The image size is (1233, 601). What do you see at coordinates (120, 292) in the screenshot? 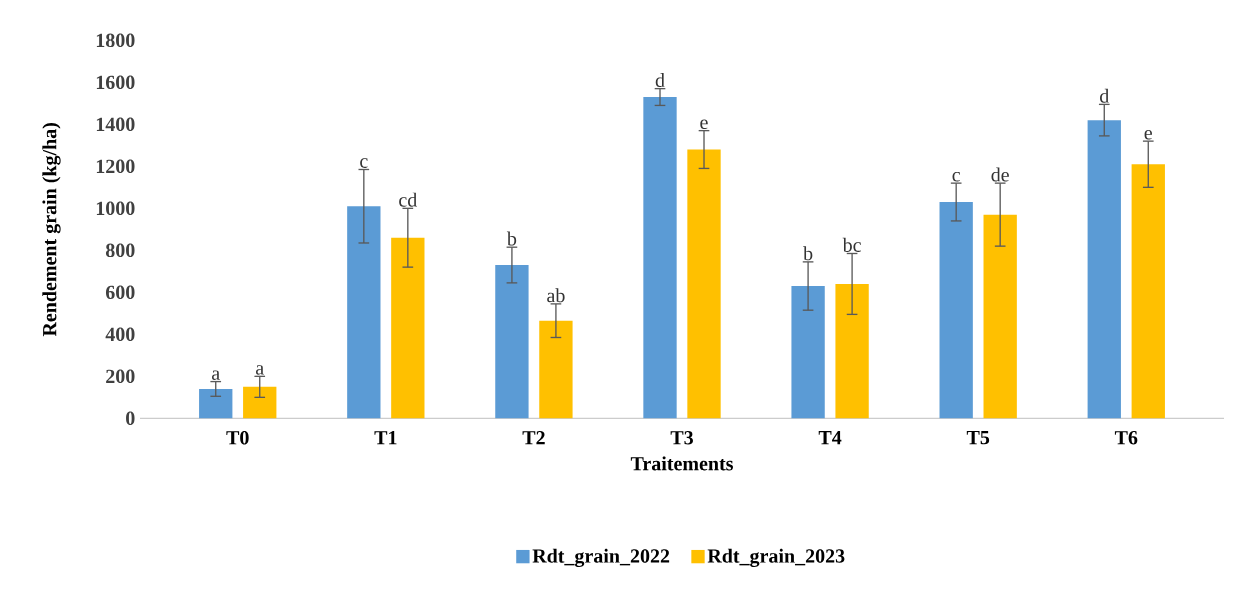
I see `y-tick-label: 600` at bounding box center [120, 292].